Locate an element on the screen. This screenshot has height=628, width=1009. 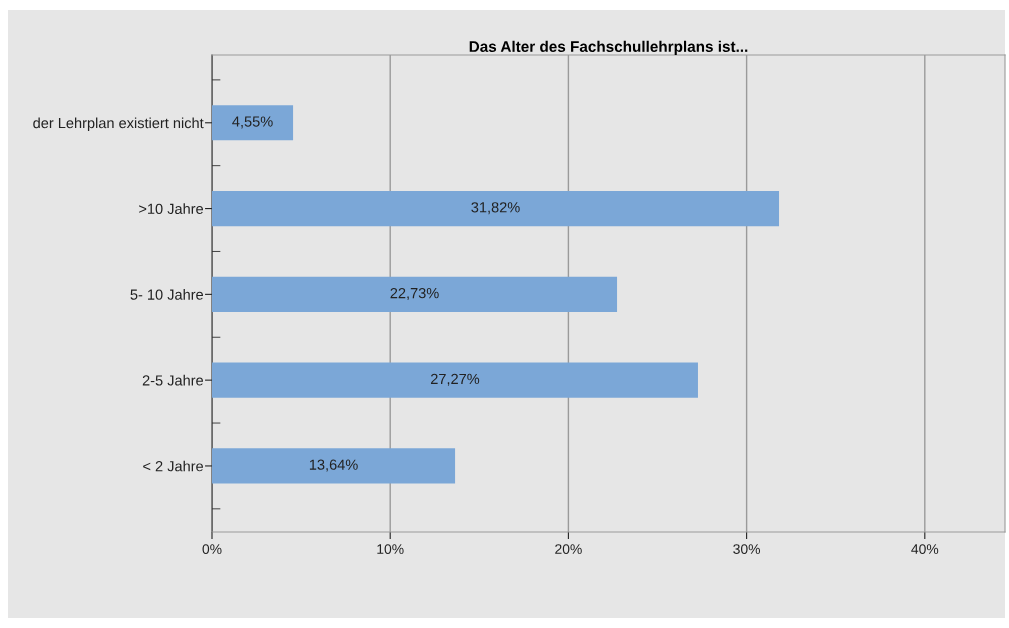
x-tick-label: 0% is located at coordinates (212, 549).